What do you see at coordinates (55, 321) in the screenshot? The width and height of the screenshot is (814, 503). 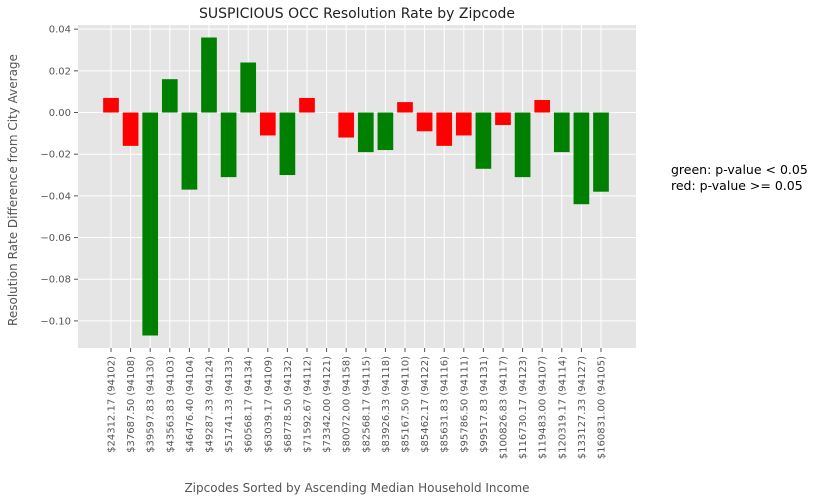 I see `y-tick-label: −0.10` at bounding box center [55, 321].